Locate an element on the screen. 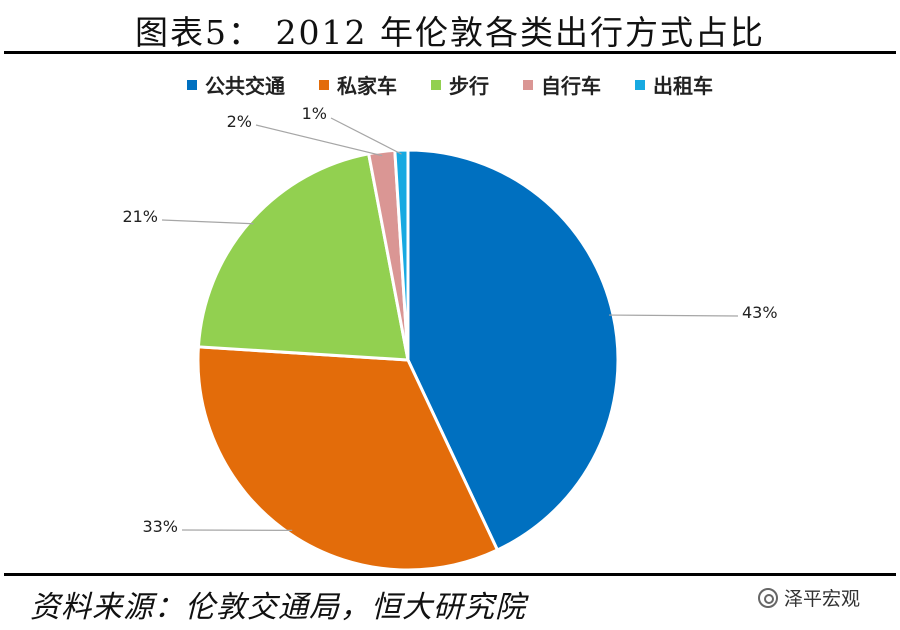  data-label-3: 2% is located at coordinates (239, 121).